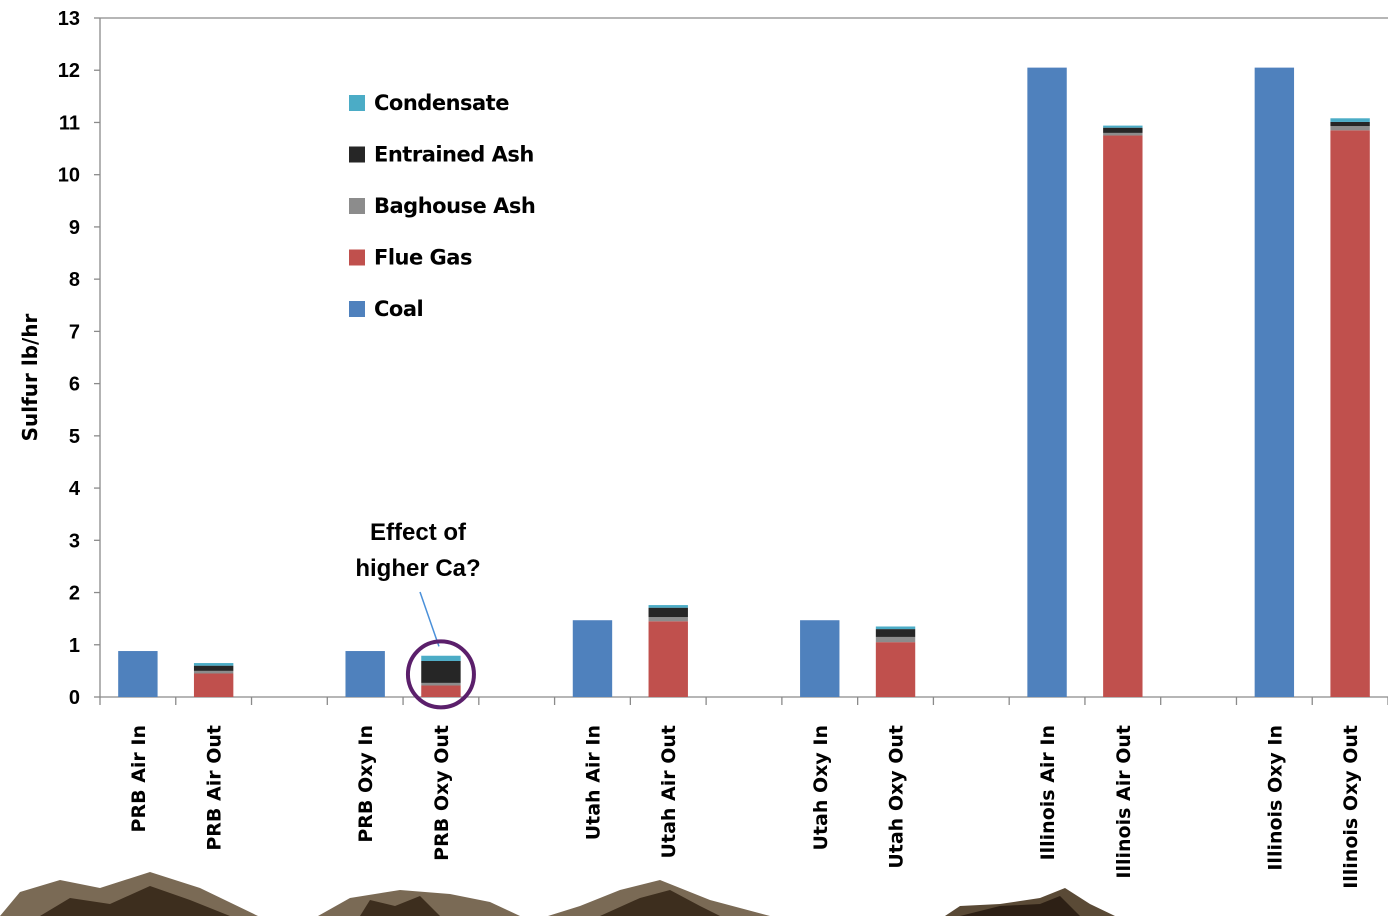  Describe the element at coordinates (74, 541) in the screenshot. I see `y-tick-label-3: 3` at that location.